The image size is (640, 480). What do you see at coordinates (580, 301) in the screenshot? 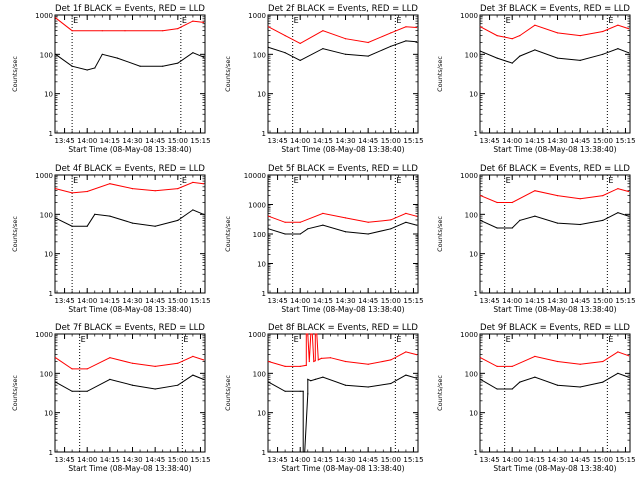
I see `x-tick-label: 14:45` at bounding box center [580, 301].